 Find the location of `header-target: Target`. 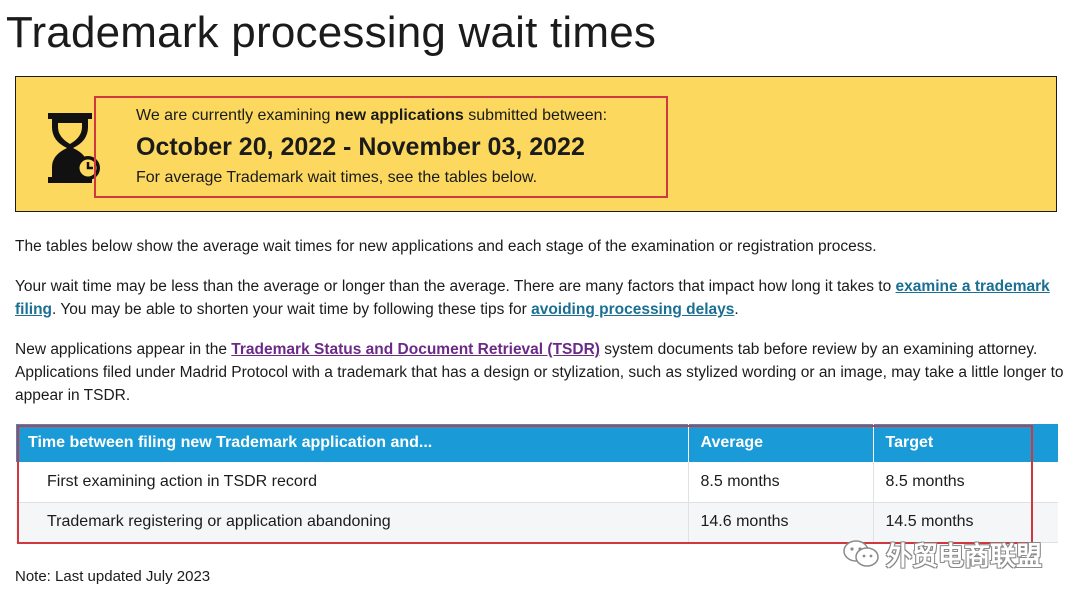

header-target: Target is located at coordinates (965, 443).